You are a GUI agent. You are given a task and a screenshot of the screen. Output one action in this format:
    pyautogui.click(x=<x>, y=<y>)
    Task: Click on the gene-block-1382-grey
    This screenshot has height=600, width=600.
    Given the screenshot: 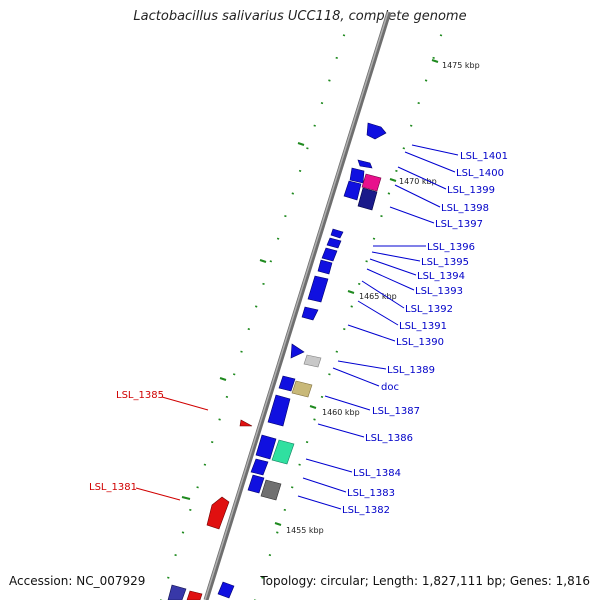 What is the action you would take?
    pyautogui.click(x=271, y=490)
    